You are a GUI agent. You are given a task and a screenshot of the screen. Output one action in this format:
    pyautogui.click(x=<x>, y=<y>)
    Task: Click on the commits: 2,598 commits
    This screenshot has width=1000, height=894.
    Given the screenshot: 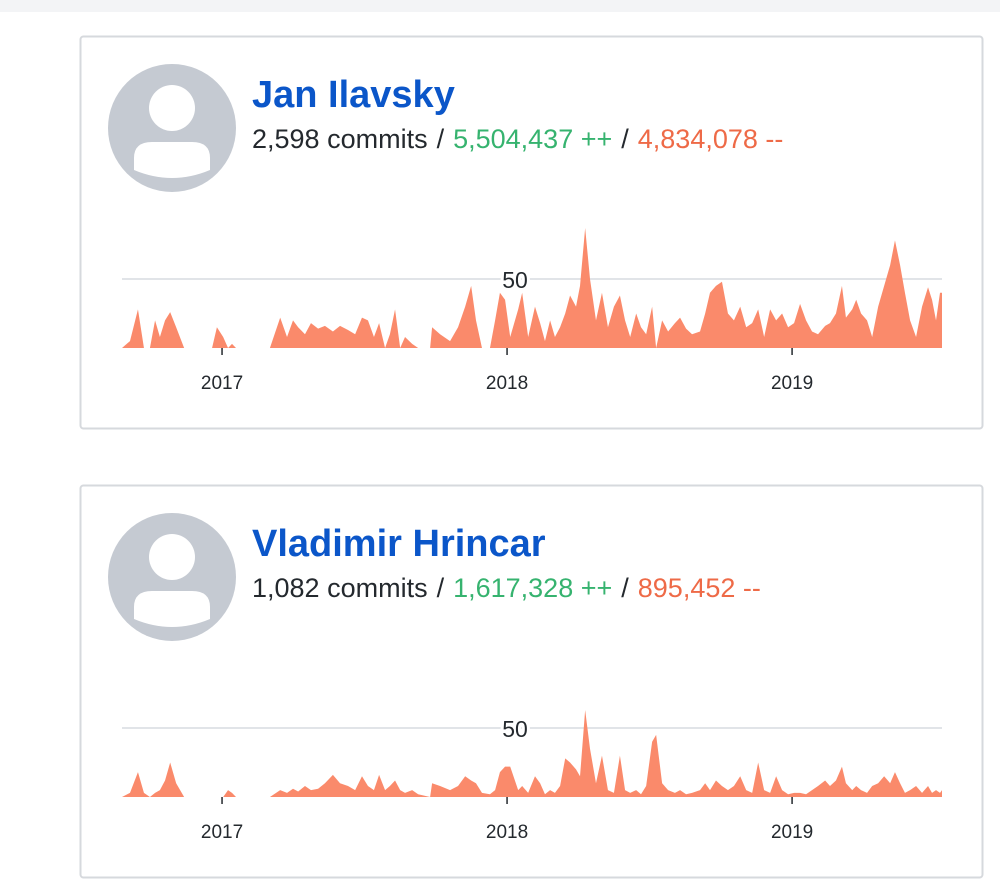 What is the action you would take?
    pyautogui.click(x=340, y=139)
    